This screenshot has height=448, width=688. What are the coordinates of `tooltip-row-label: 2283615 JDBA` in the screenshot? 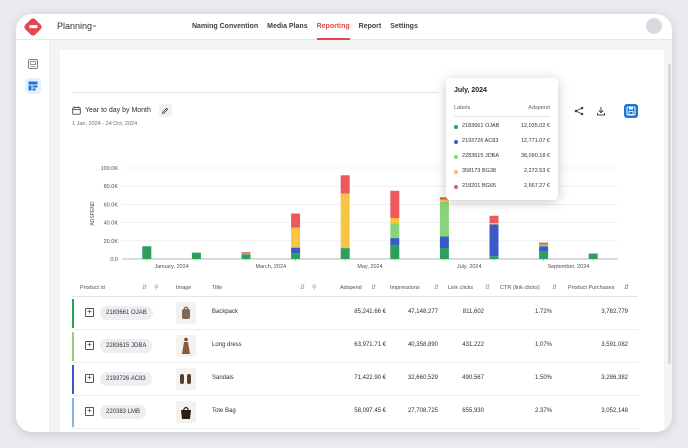 It's located at (480, 156).